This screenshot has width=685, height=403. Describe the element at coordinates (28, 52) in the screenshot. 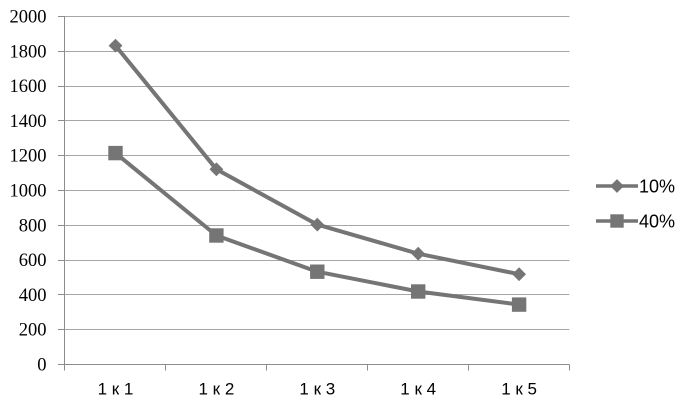

I see `svg-text: 1800` at that location.